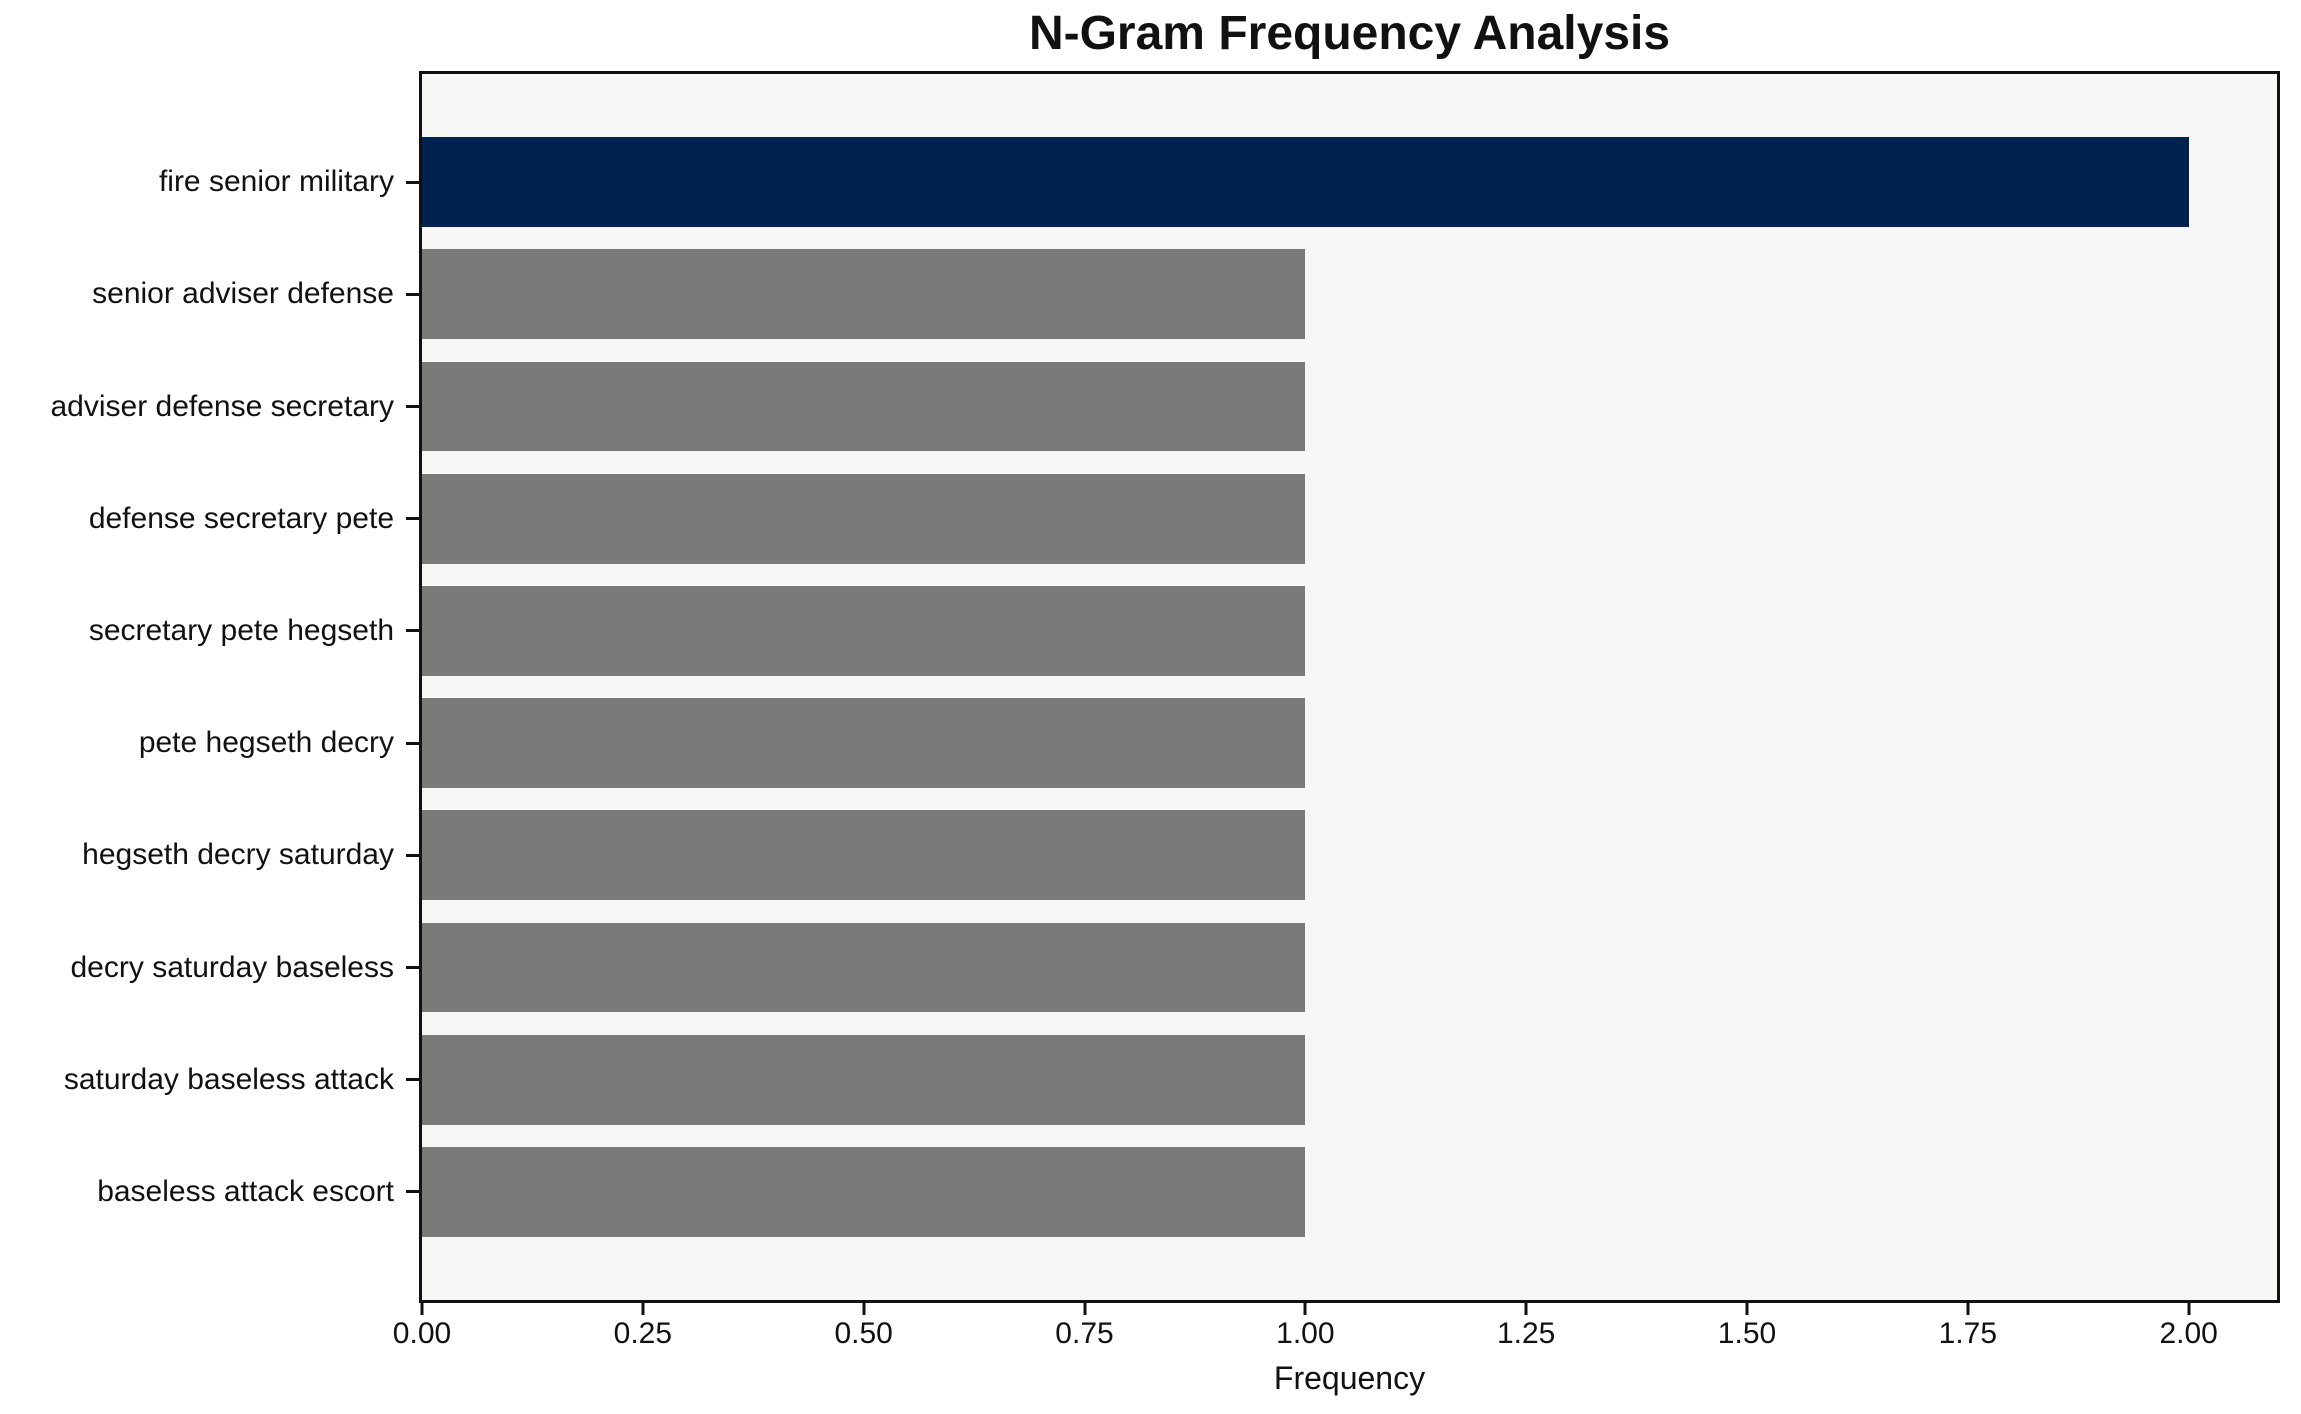 This screenshot has height=1414, width=2301. I want to click on y-tick-label: fire senior military, so click(276, 182).